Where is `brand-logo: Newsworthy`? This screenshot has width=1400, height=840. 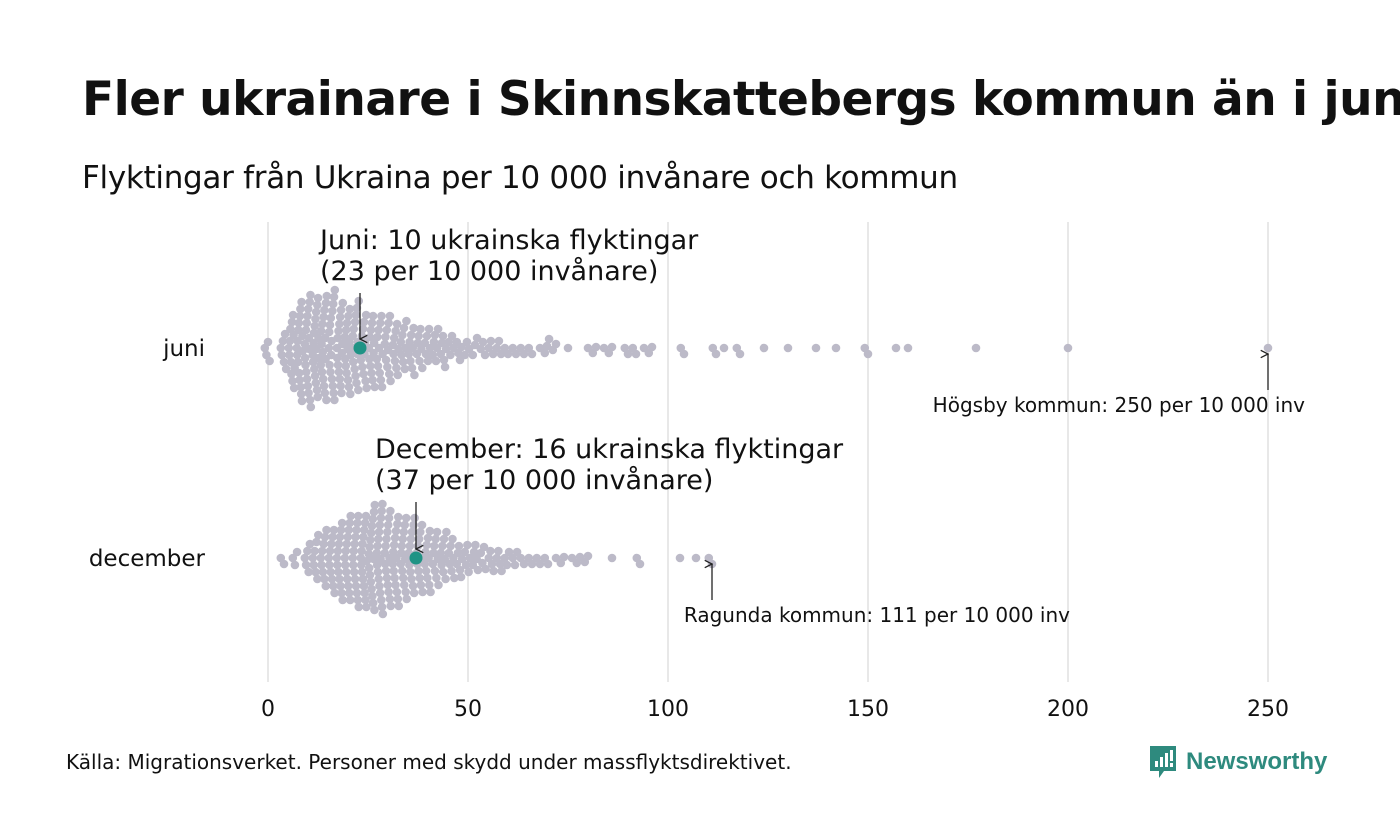 brand-logo: Newsworthy is located at coordinates (1237, 762).